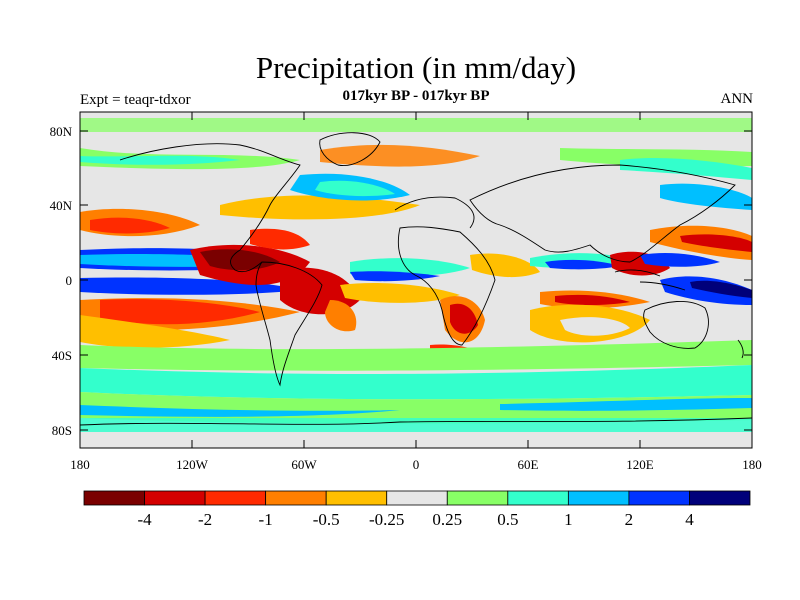 The image size is (800, 600). I want to click on colorbar-label: -0.25, so click(386, 519).